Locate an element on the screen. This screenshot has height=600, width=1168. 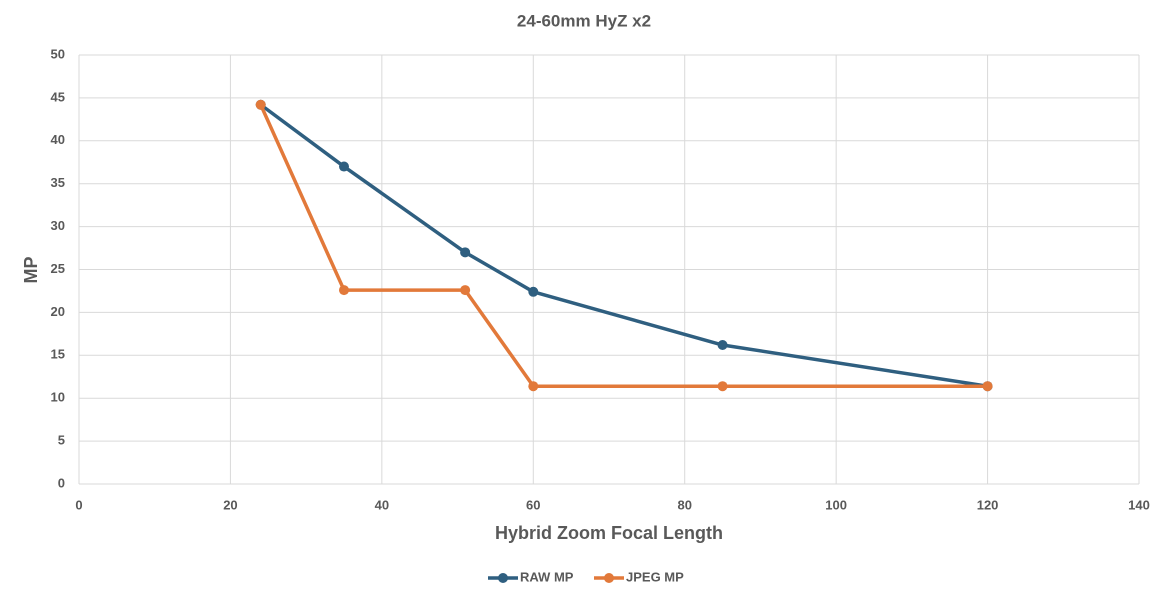
x-tick-label: 80 is located at coordinates (684, 504).